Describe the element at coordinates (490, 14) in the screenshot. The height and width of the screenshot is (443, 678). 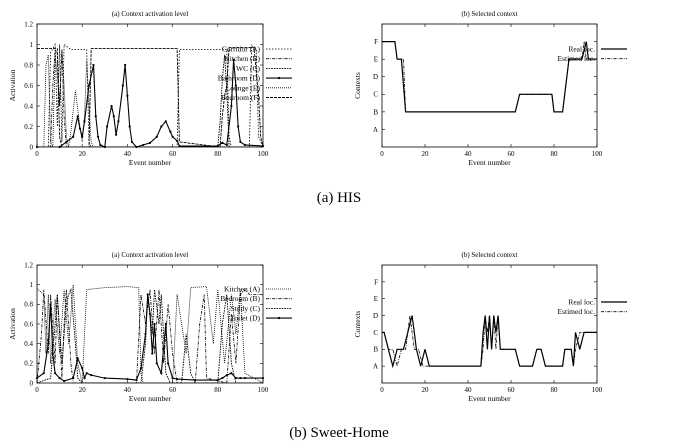
I see `chart-title: (b) Selected context` at that location.